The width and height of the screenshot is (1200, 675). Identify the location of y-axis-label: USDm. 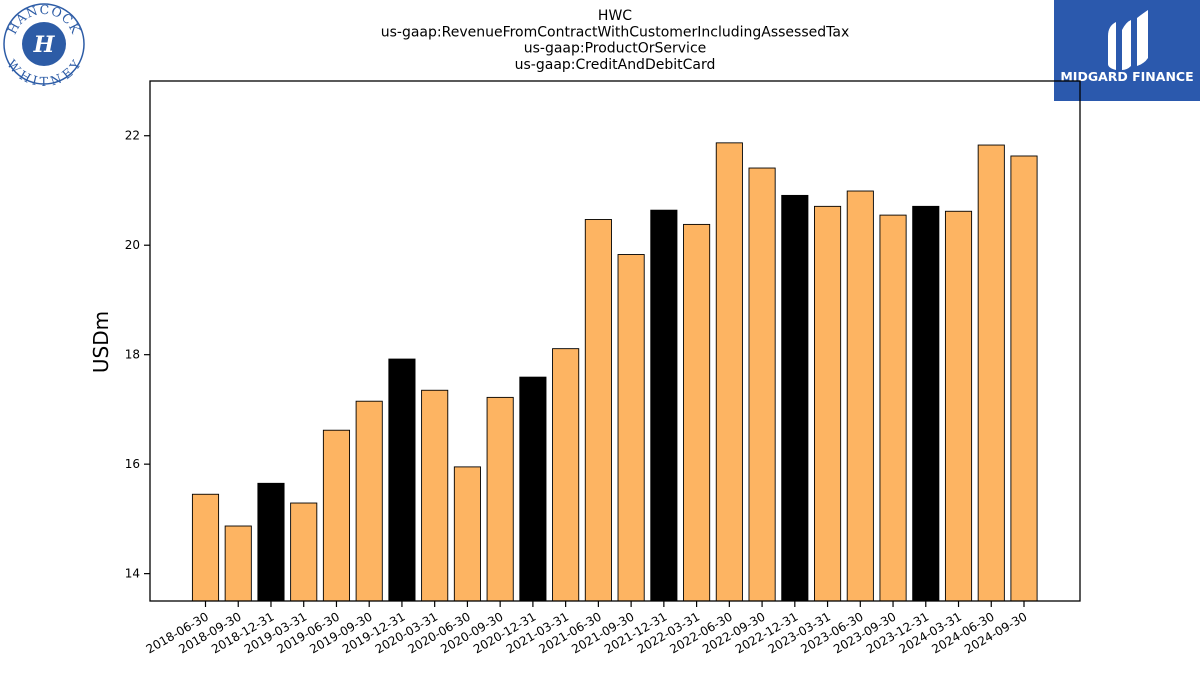
(101, 342).